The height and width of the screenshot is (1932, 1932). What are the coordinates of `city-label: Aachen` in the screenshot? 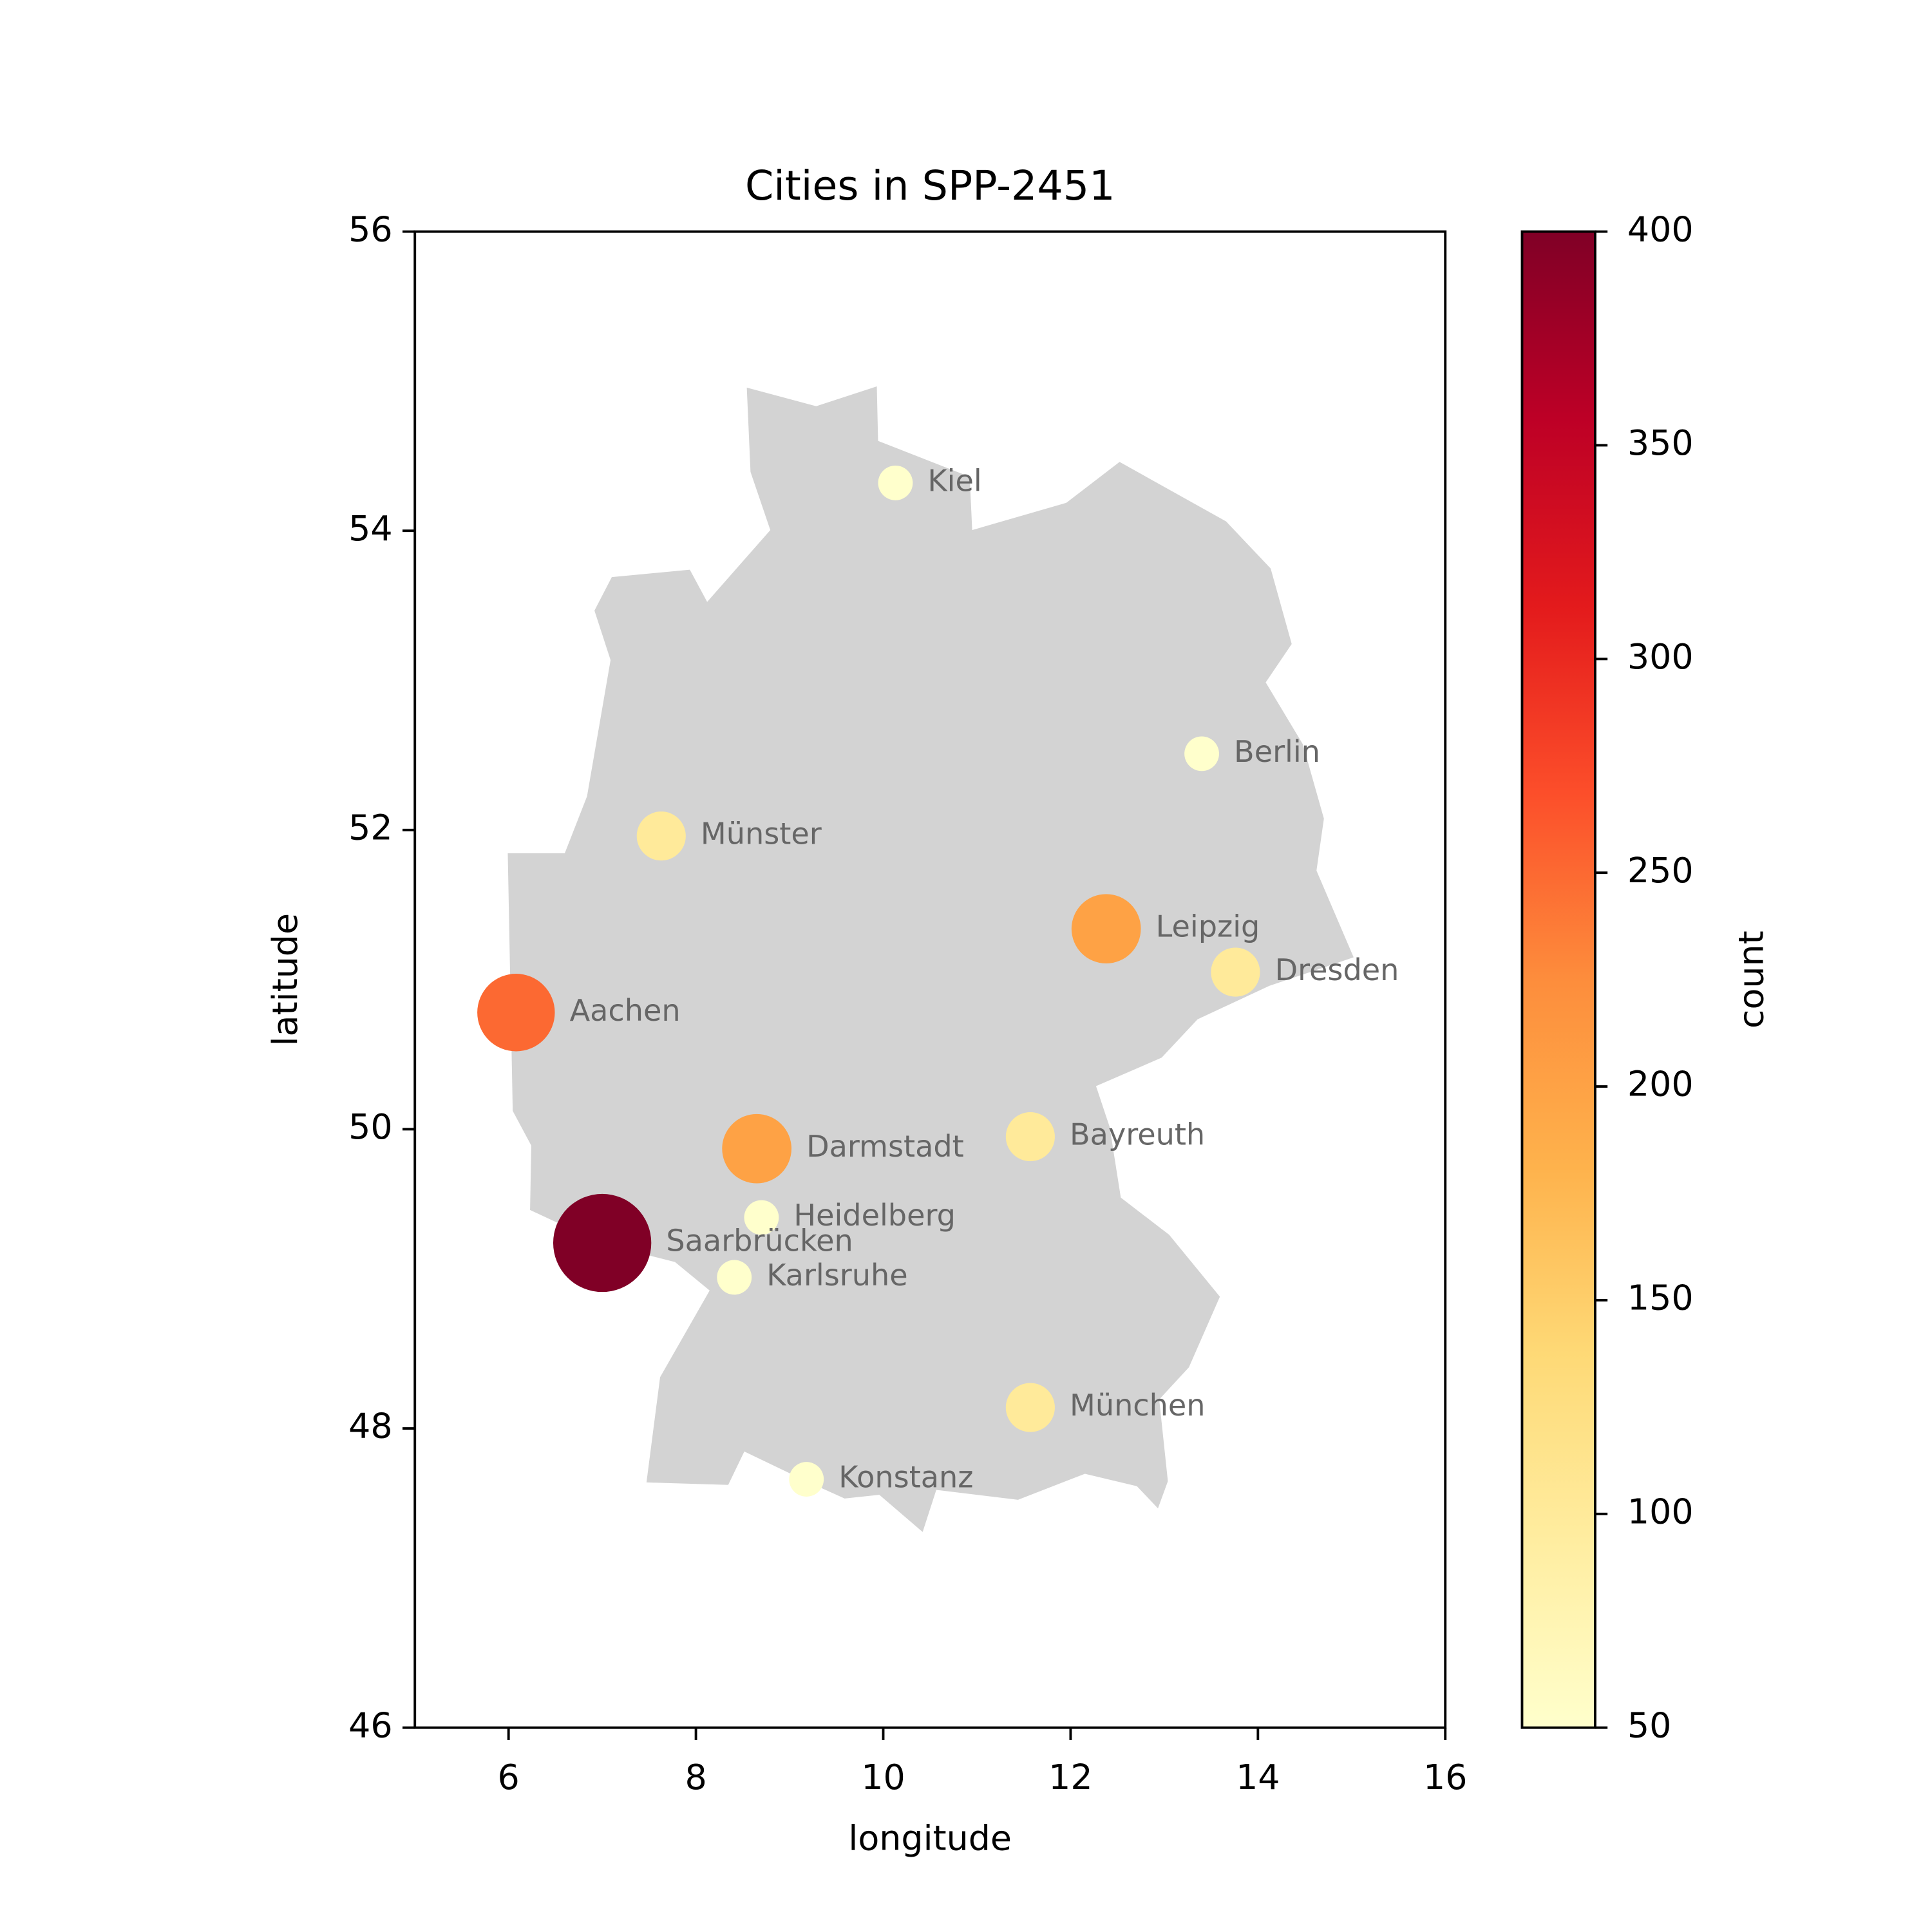 It's located at (625, 1010).